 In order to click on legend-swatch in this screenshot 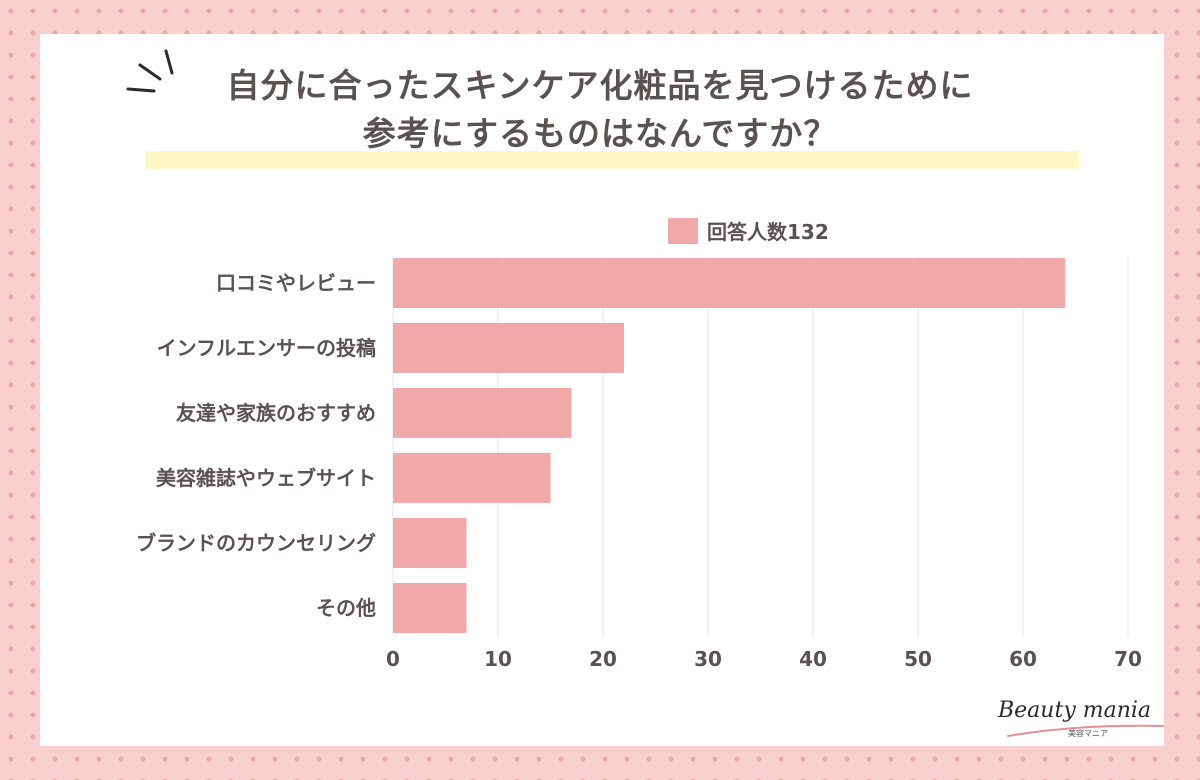, I will do `click(683, 230)`.